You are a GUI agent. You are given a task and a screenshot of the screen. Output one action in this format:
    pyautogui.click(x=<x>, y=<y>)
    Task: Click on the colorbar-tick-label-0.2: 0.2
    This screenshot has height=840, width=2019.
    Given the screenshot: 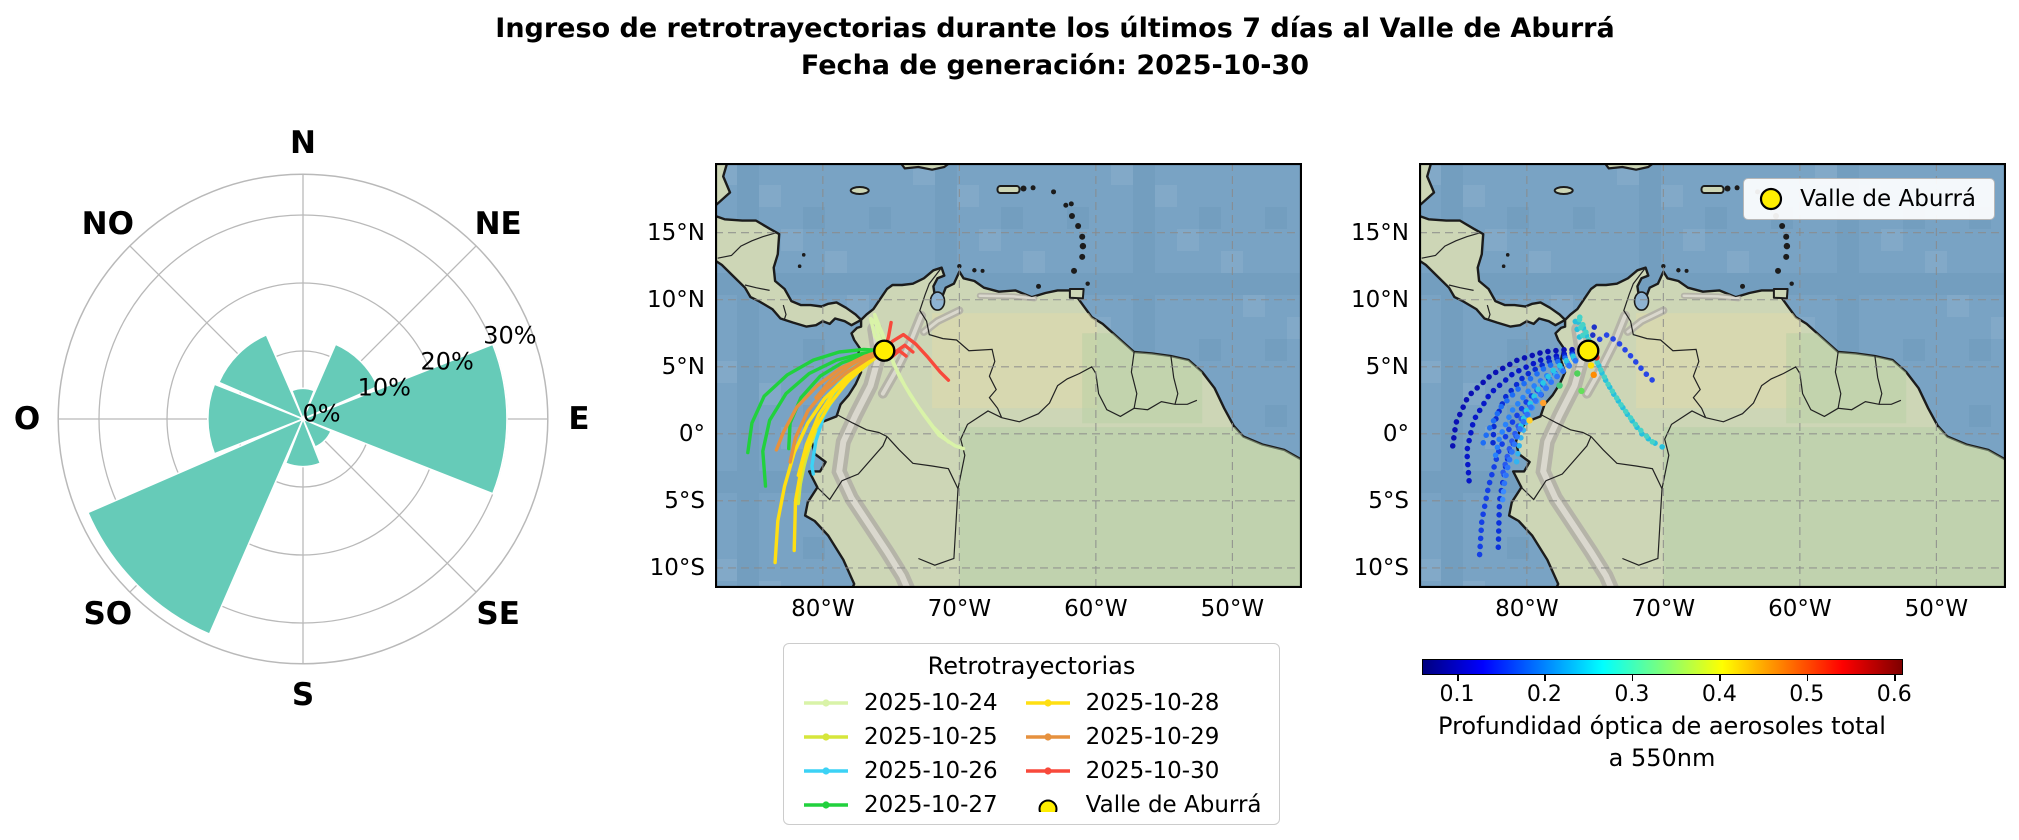 What is the action you would take?
    pyautogui.click(x=1544, y=694)
    